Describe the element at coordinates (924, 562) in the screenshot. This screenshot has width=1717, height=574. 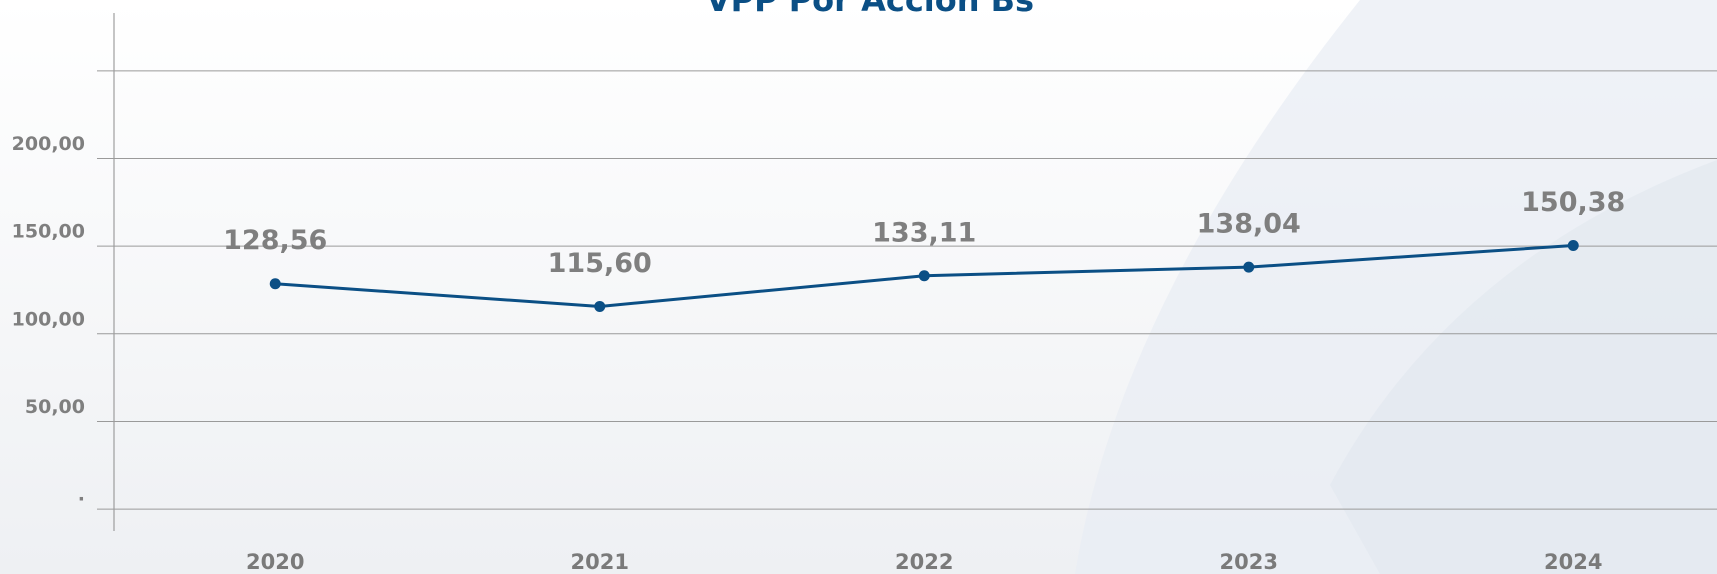
I see `x-tick-label: 2022` at that location.